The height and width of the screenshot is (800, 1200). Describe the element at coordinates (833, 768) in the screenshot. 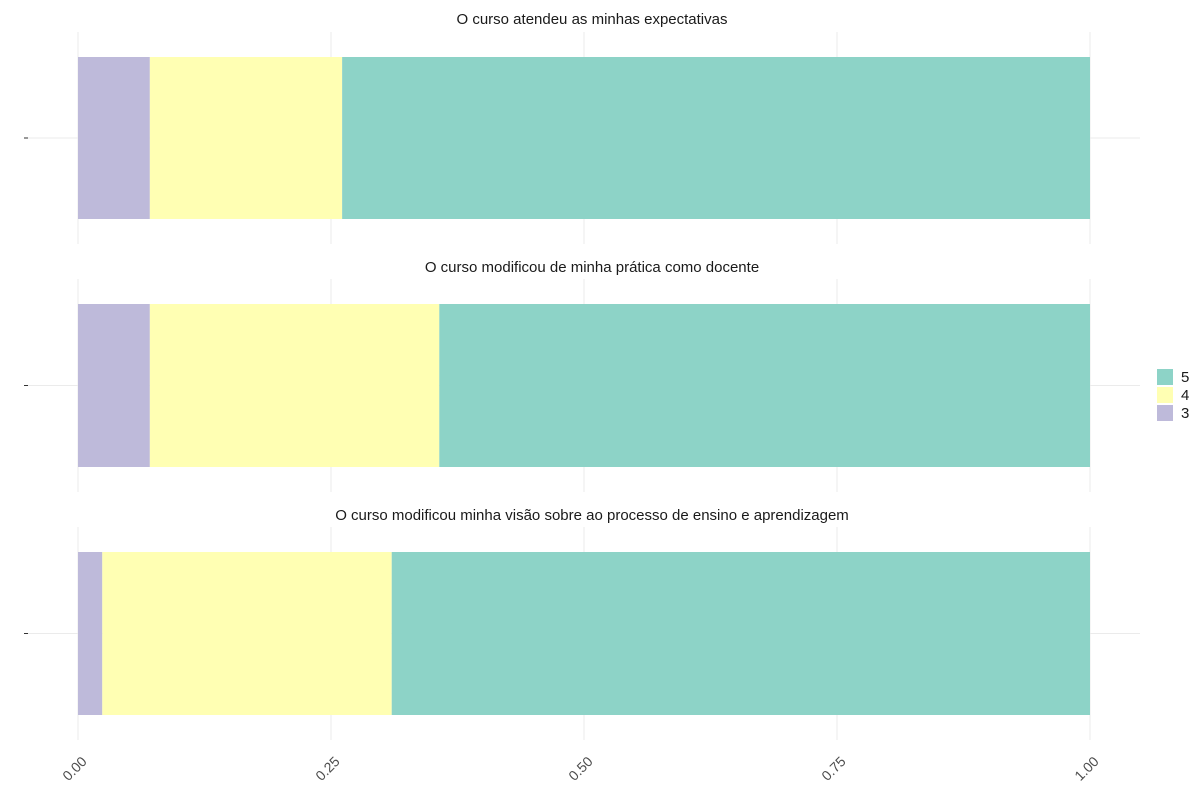

I see `x-tick-label: 0.75` at that location.